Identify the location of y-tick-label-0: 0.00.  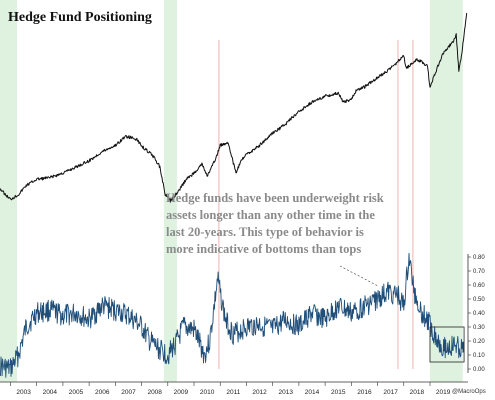
(479, 370).